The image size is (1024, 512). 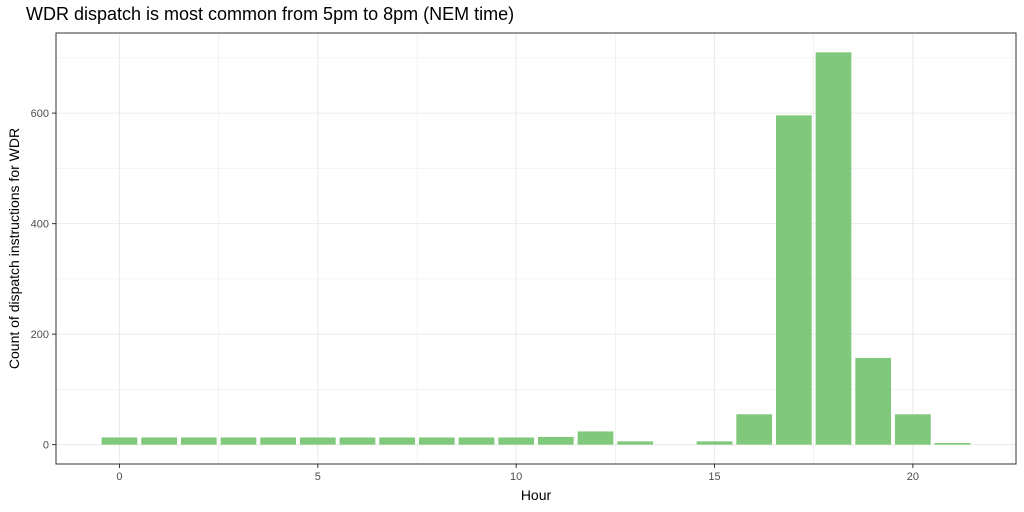 I want to click on y-tick-label: 200, so click(x=40, y=335).